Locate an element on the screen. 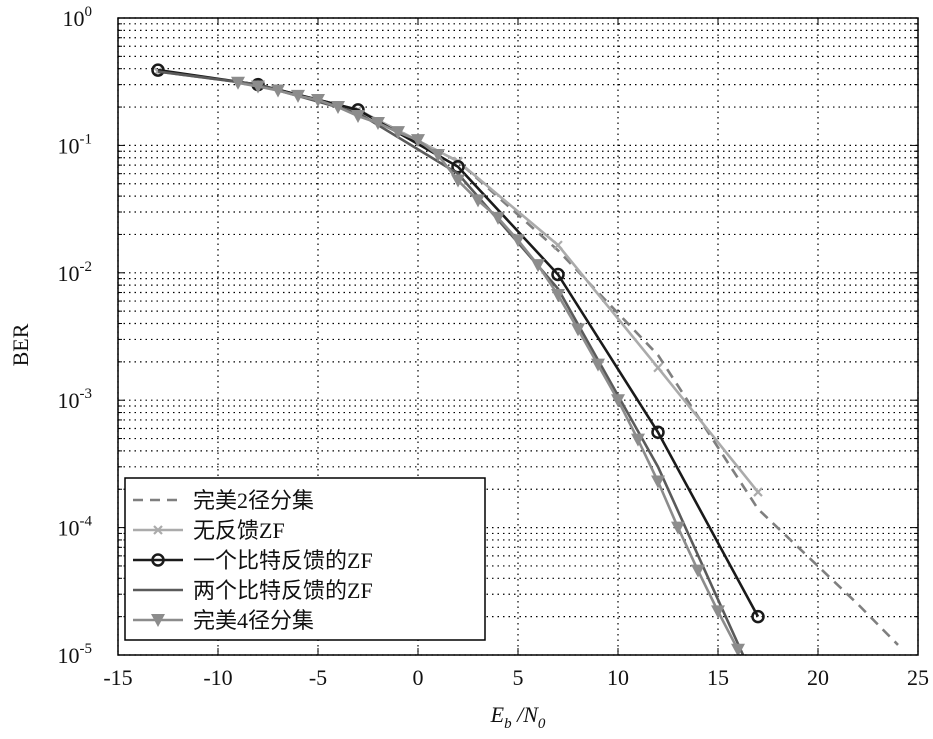  x-tick-label: -5 is located at coordinates (318, 677).